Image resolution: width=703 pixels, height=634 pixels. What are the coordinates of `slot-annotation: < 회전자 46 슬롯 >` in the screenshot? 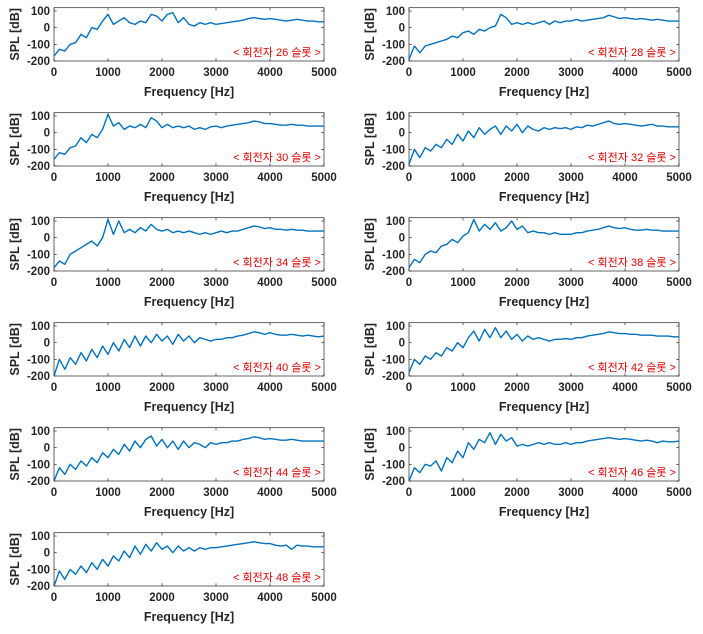 It's located at (632, 472).